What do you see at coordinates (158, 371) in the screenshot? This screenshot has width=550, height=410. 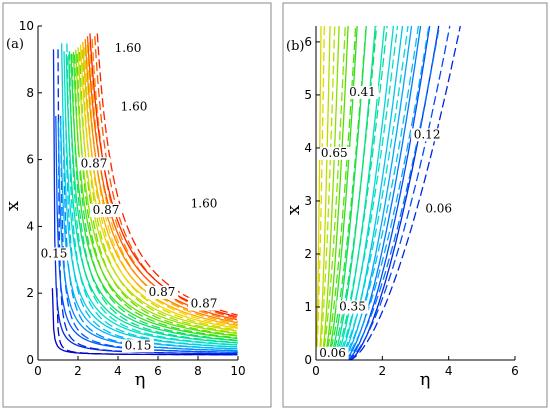 I see `panel-a-x-tick-label: 6` at bounding box center [158, 371].